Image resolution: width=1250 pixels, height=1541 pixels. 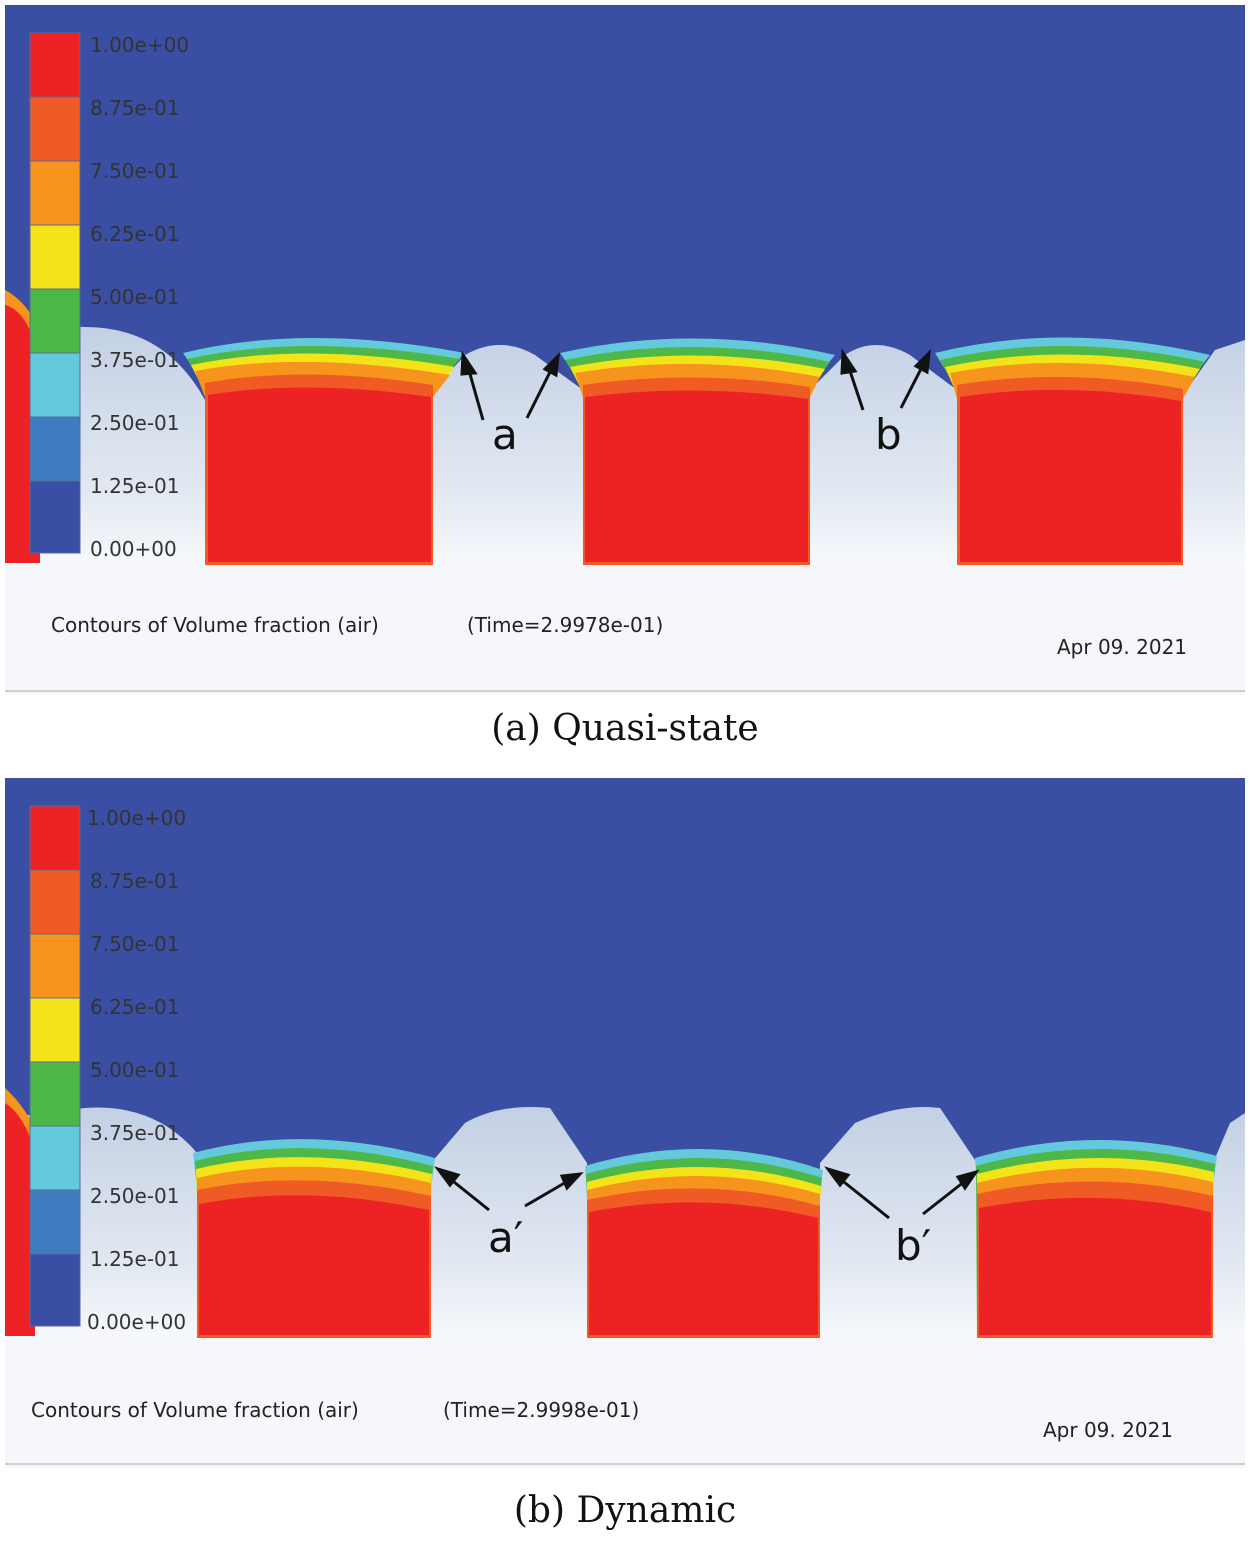 I want to click on substrate-solid, so click(x=625, y=1222).